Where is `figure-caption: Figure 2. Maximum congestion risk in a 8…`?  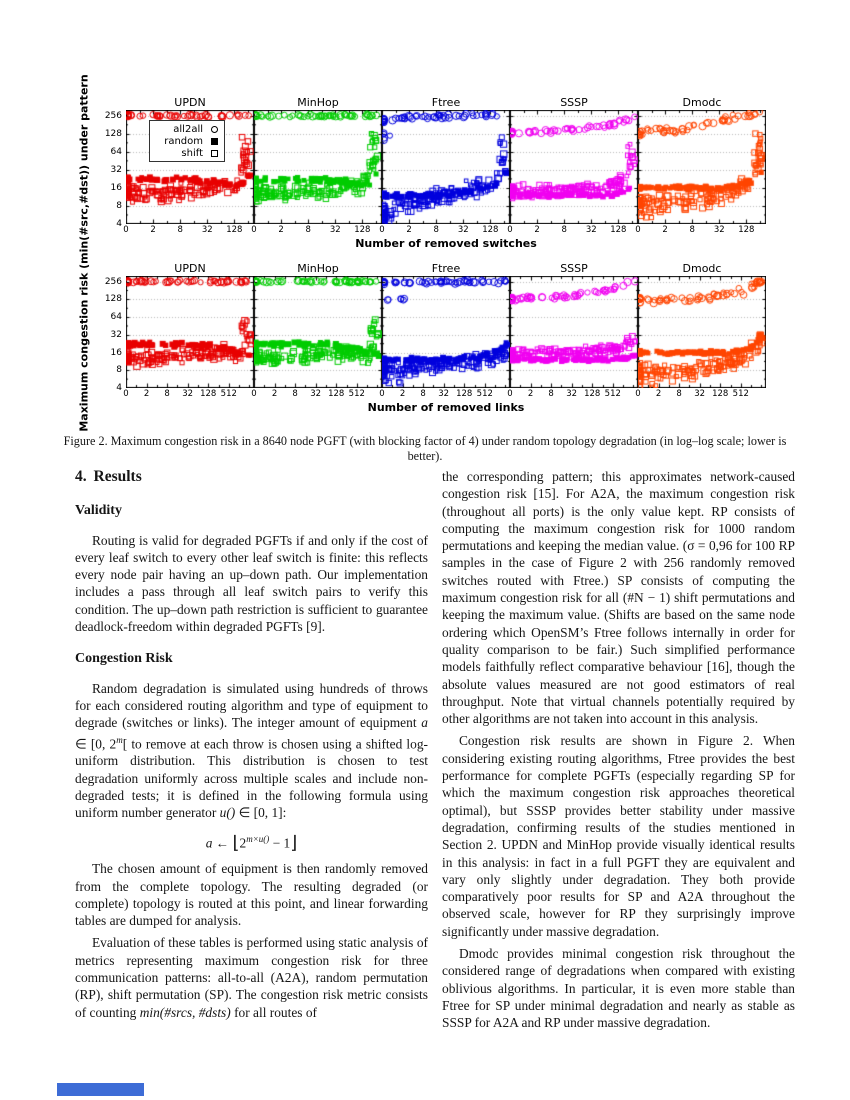 figure-caption: Figure 2. Maximum congestion risk in a 8… is located at coordinates (425, 448).